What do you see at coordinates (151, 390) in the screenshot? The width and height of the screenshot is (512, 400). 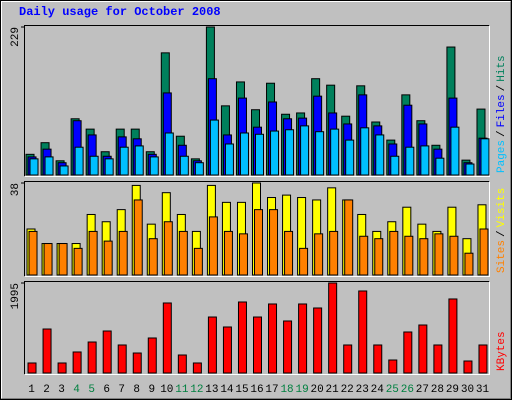 I see `x-tick-label: 9` at bounding box center [151, 390].